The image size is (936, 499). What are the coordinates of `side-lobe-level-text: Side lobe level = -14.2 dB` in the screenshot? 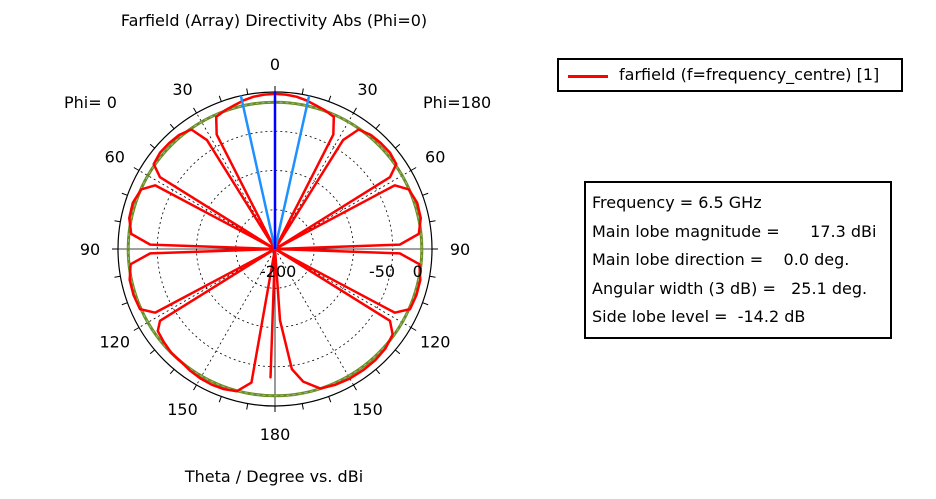 It's located at (699, 316).